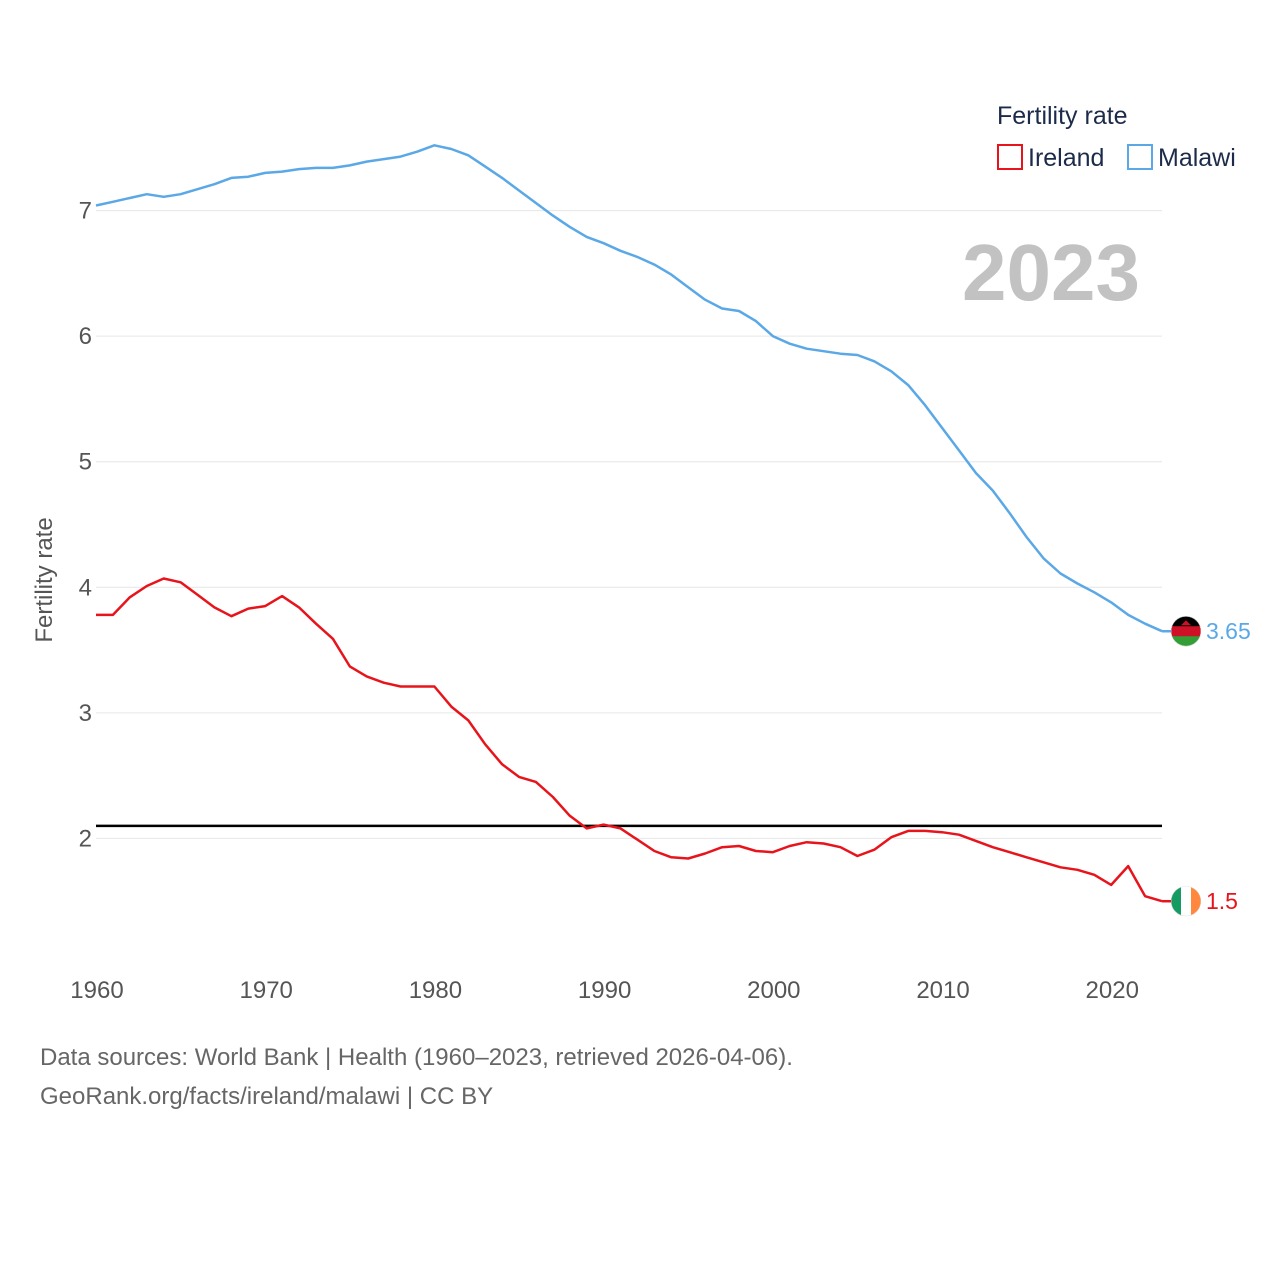 The height and width of the screenshot is (1280, 1280). Describe the element at coordinates (1228, 631) in the screenshot. I see `end-value-label-malawi: 3.65` at that location.